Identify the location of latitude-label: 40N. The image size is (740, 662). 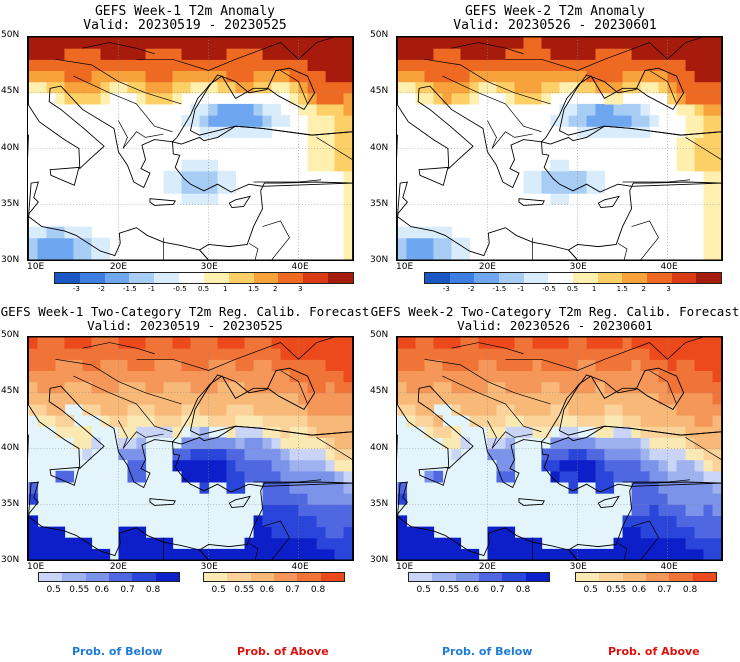
(379, 147).